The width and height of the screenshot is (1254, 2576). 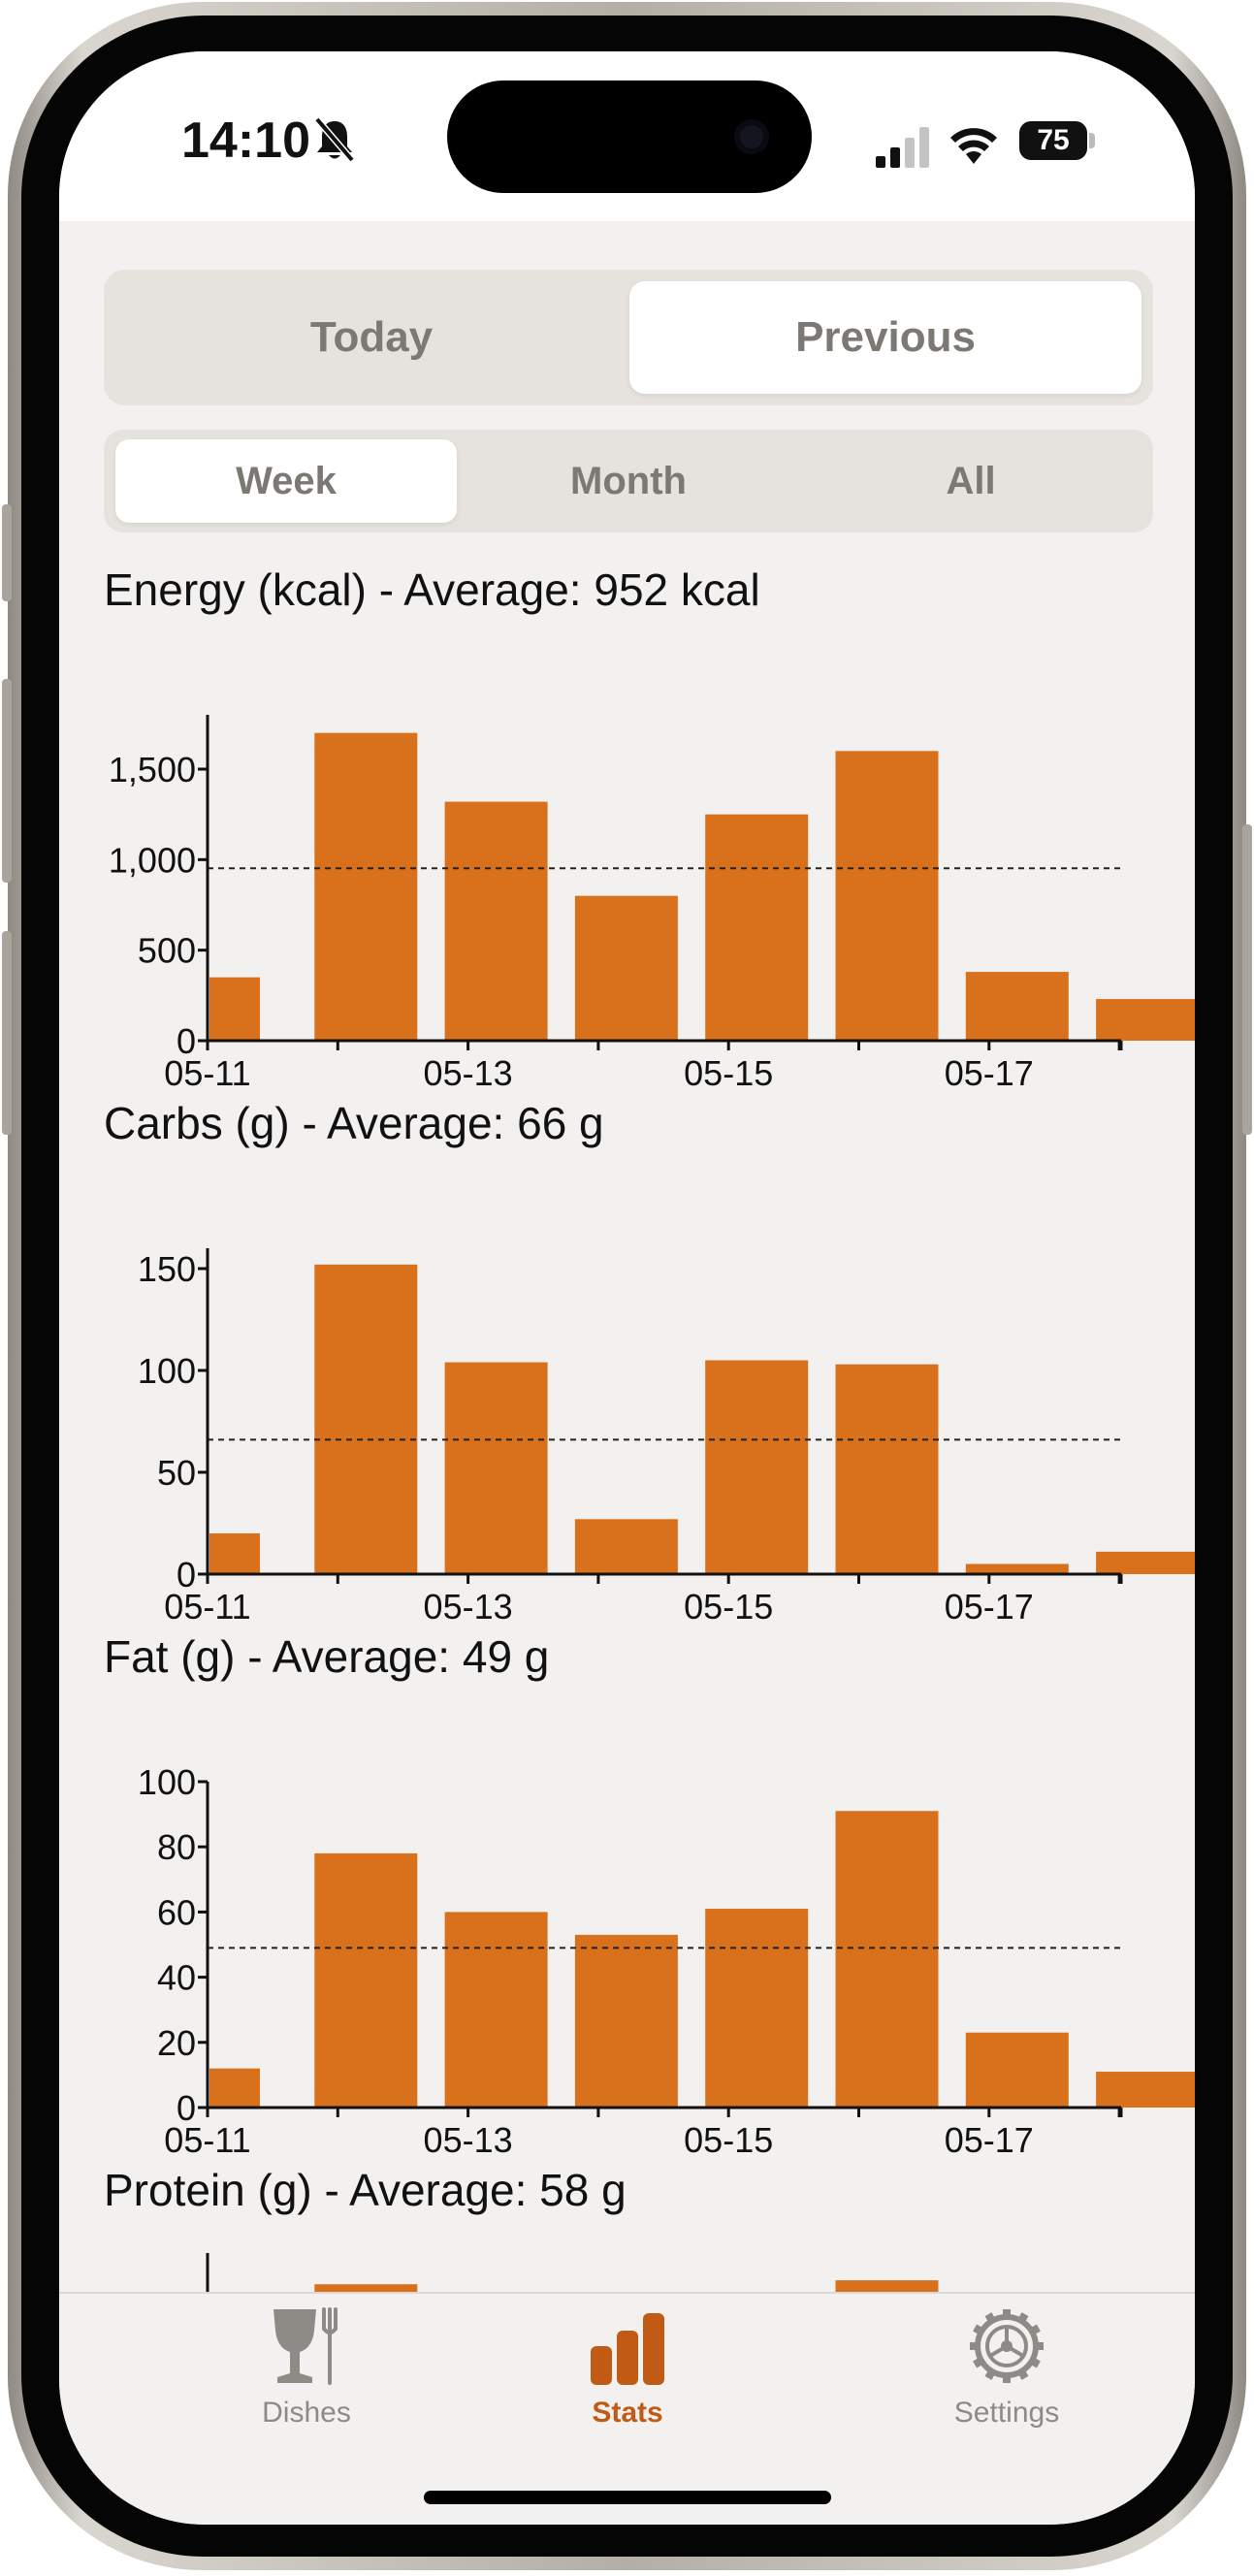 I want to click on carbs-chart: 0 50 100 150 05-11 05-13 05-15 05-17, so click(x=666, y=1437).